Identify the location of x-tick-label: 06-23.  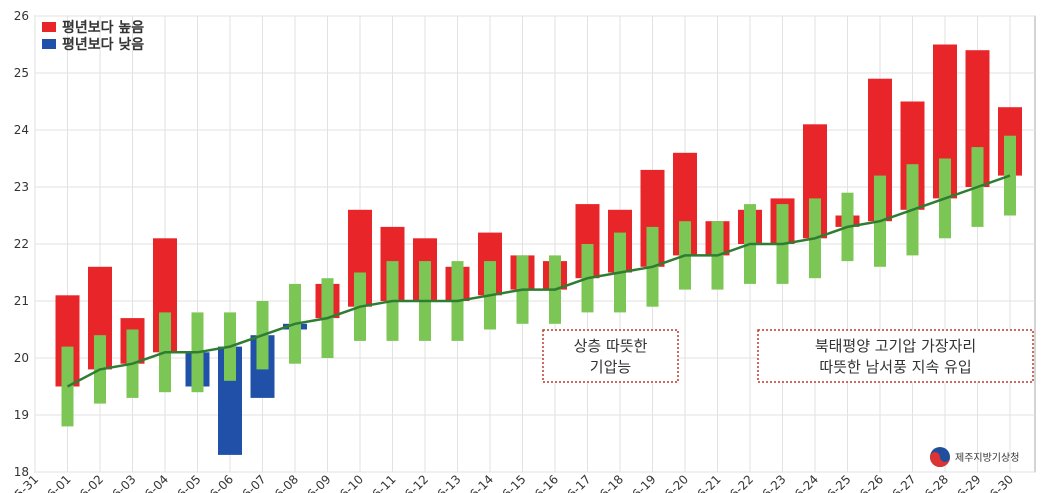
(771, 482).